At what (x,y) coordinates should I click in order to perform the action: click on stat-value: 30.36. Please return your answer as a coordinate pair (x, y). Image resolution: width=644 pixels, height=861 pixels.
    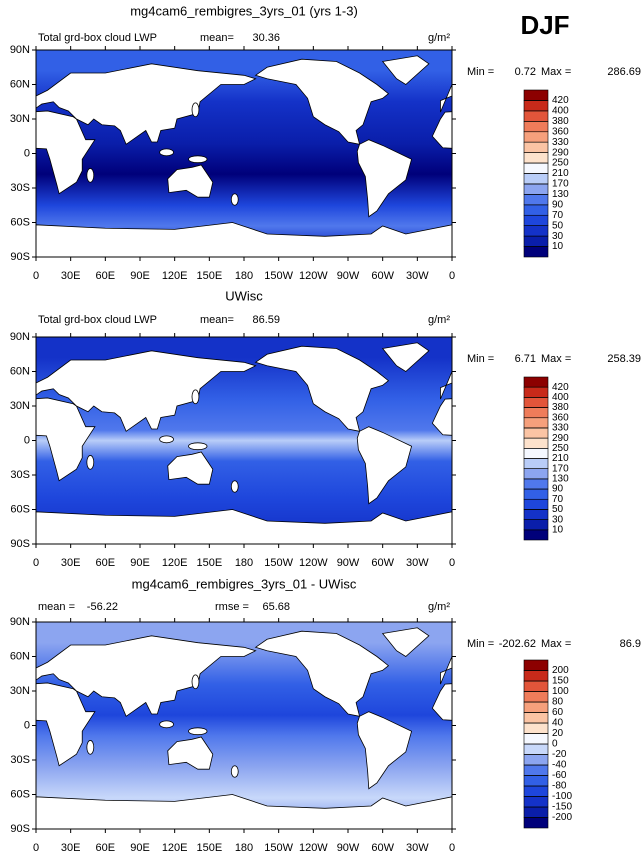
    Looking at the image, I should click on (266, 38).